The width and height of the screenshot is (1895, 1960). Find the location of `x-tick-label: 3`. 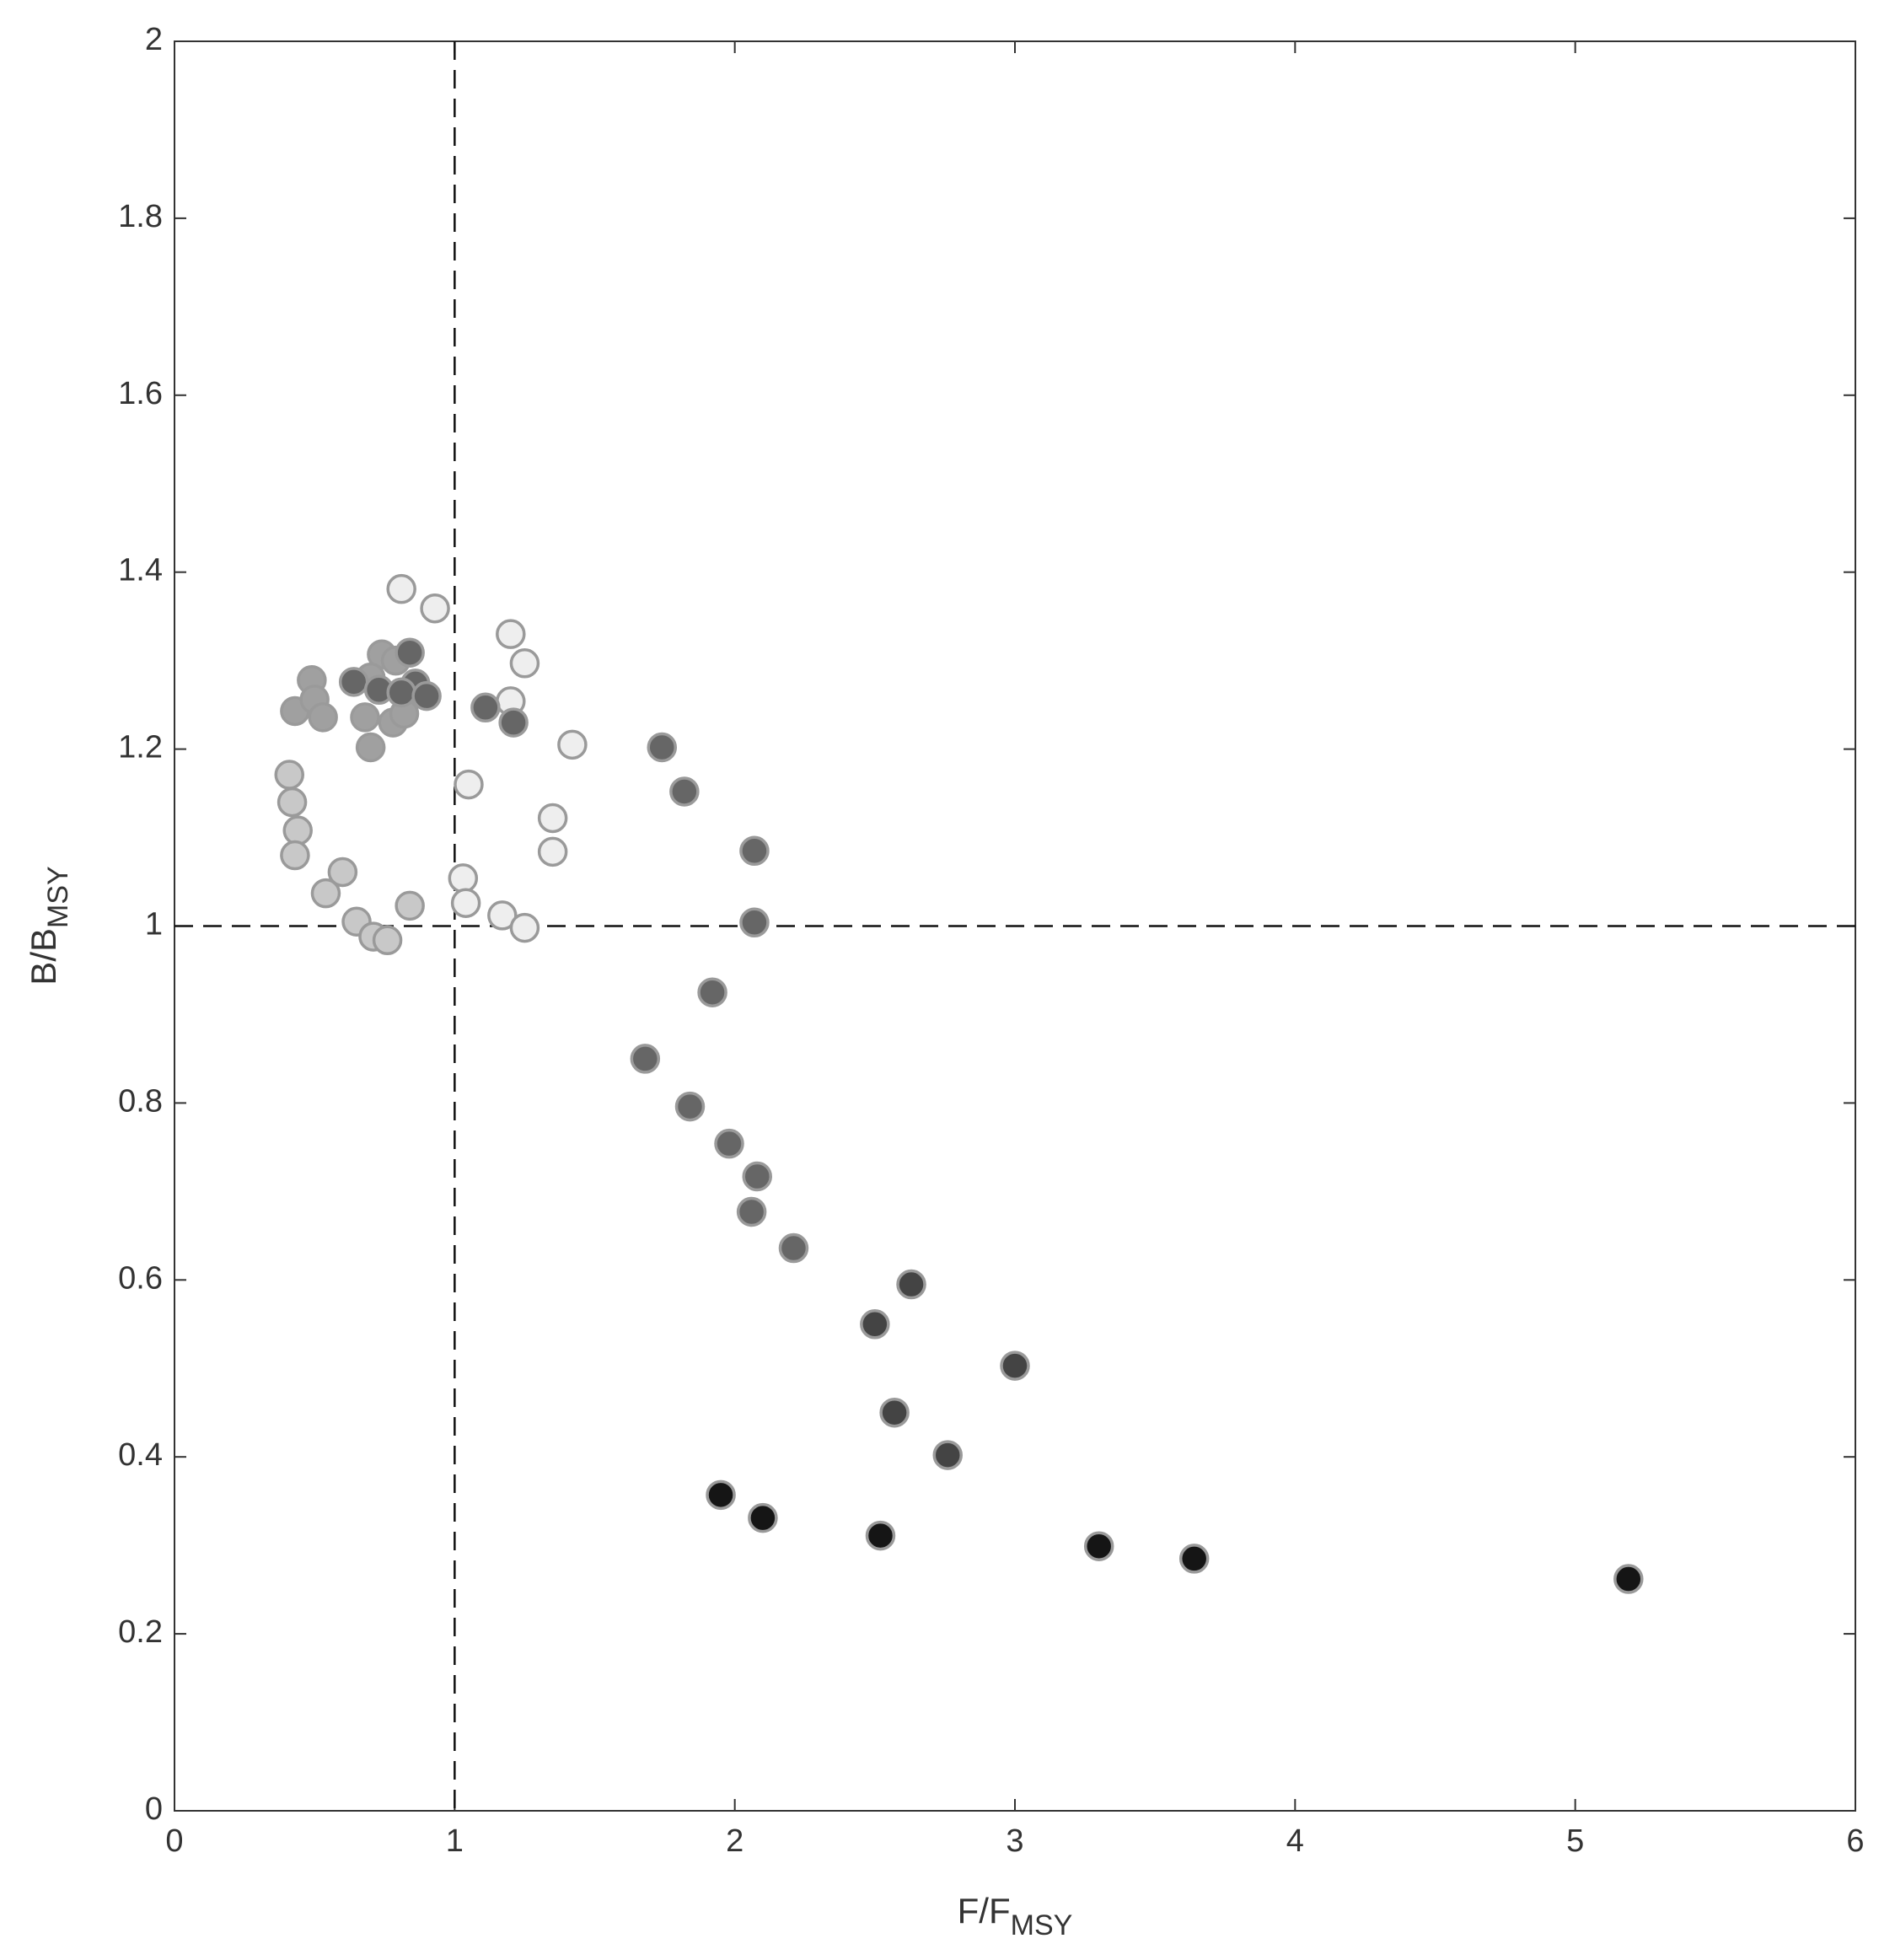

x-tick-label: 3 is located at coordinates (1014, 1841).